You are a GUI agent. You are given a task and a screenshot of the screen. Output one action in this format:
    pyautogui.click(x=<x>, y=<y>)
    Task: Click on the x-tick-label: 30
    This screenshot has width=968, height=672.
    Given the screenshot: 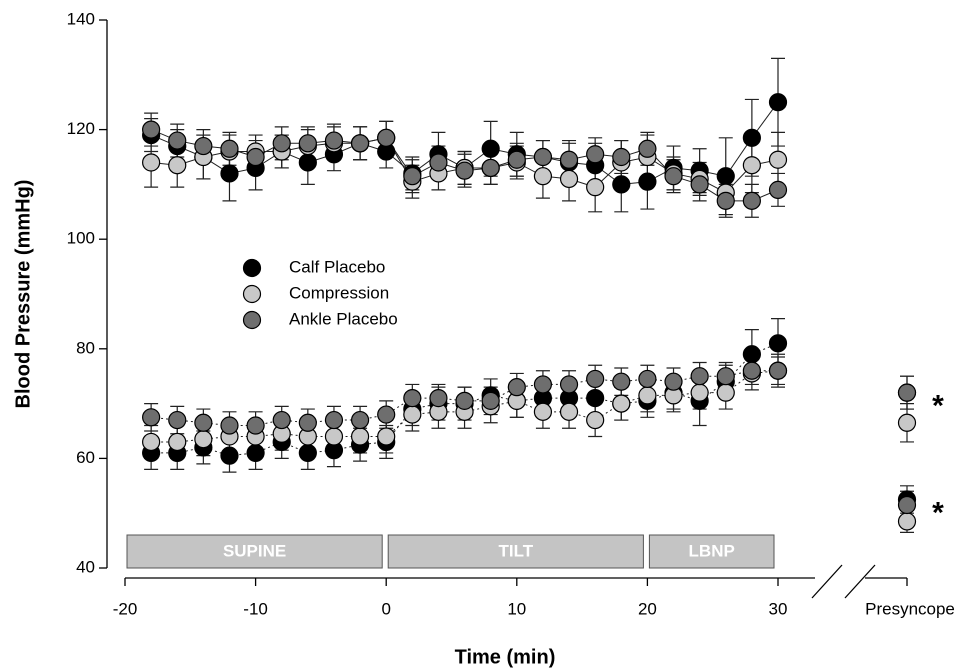 What is the action you would take?
    pyautogui.click(x=778, y=608)
    